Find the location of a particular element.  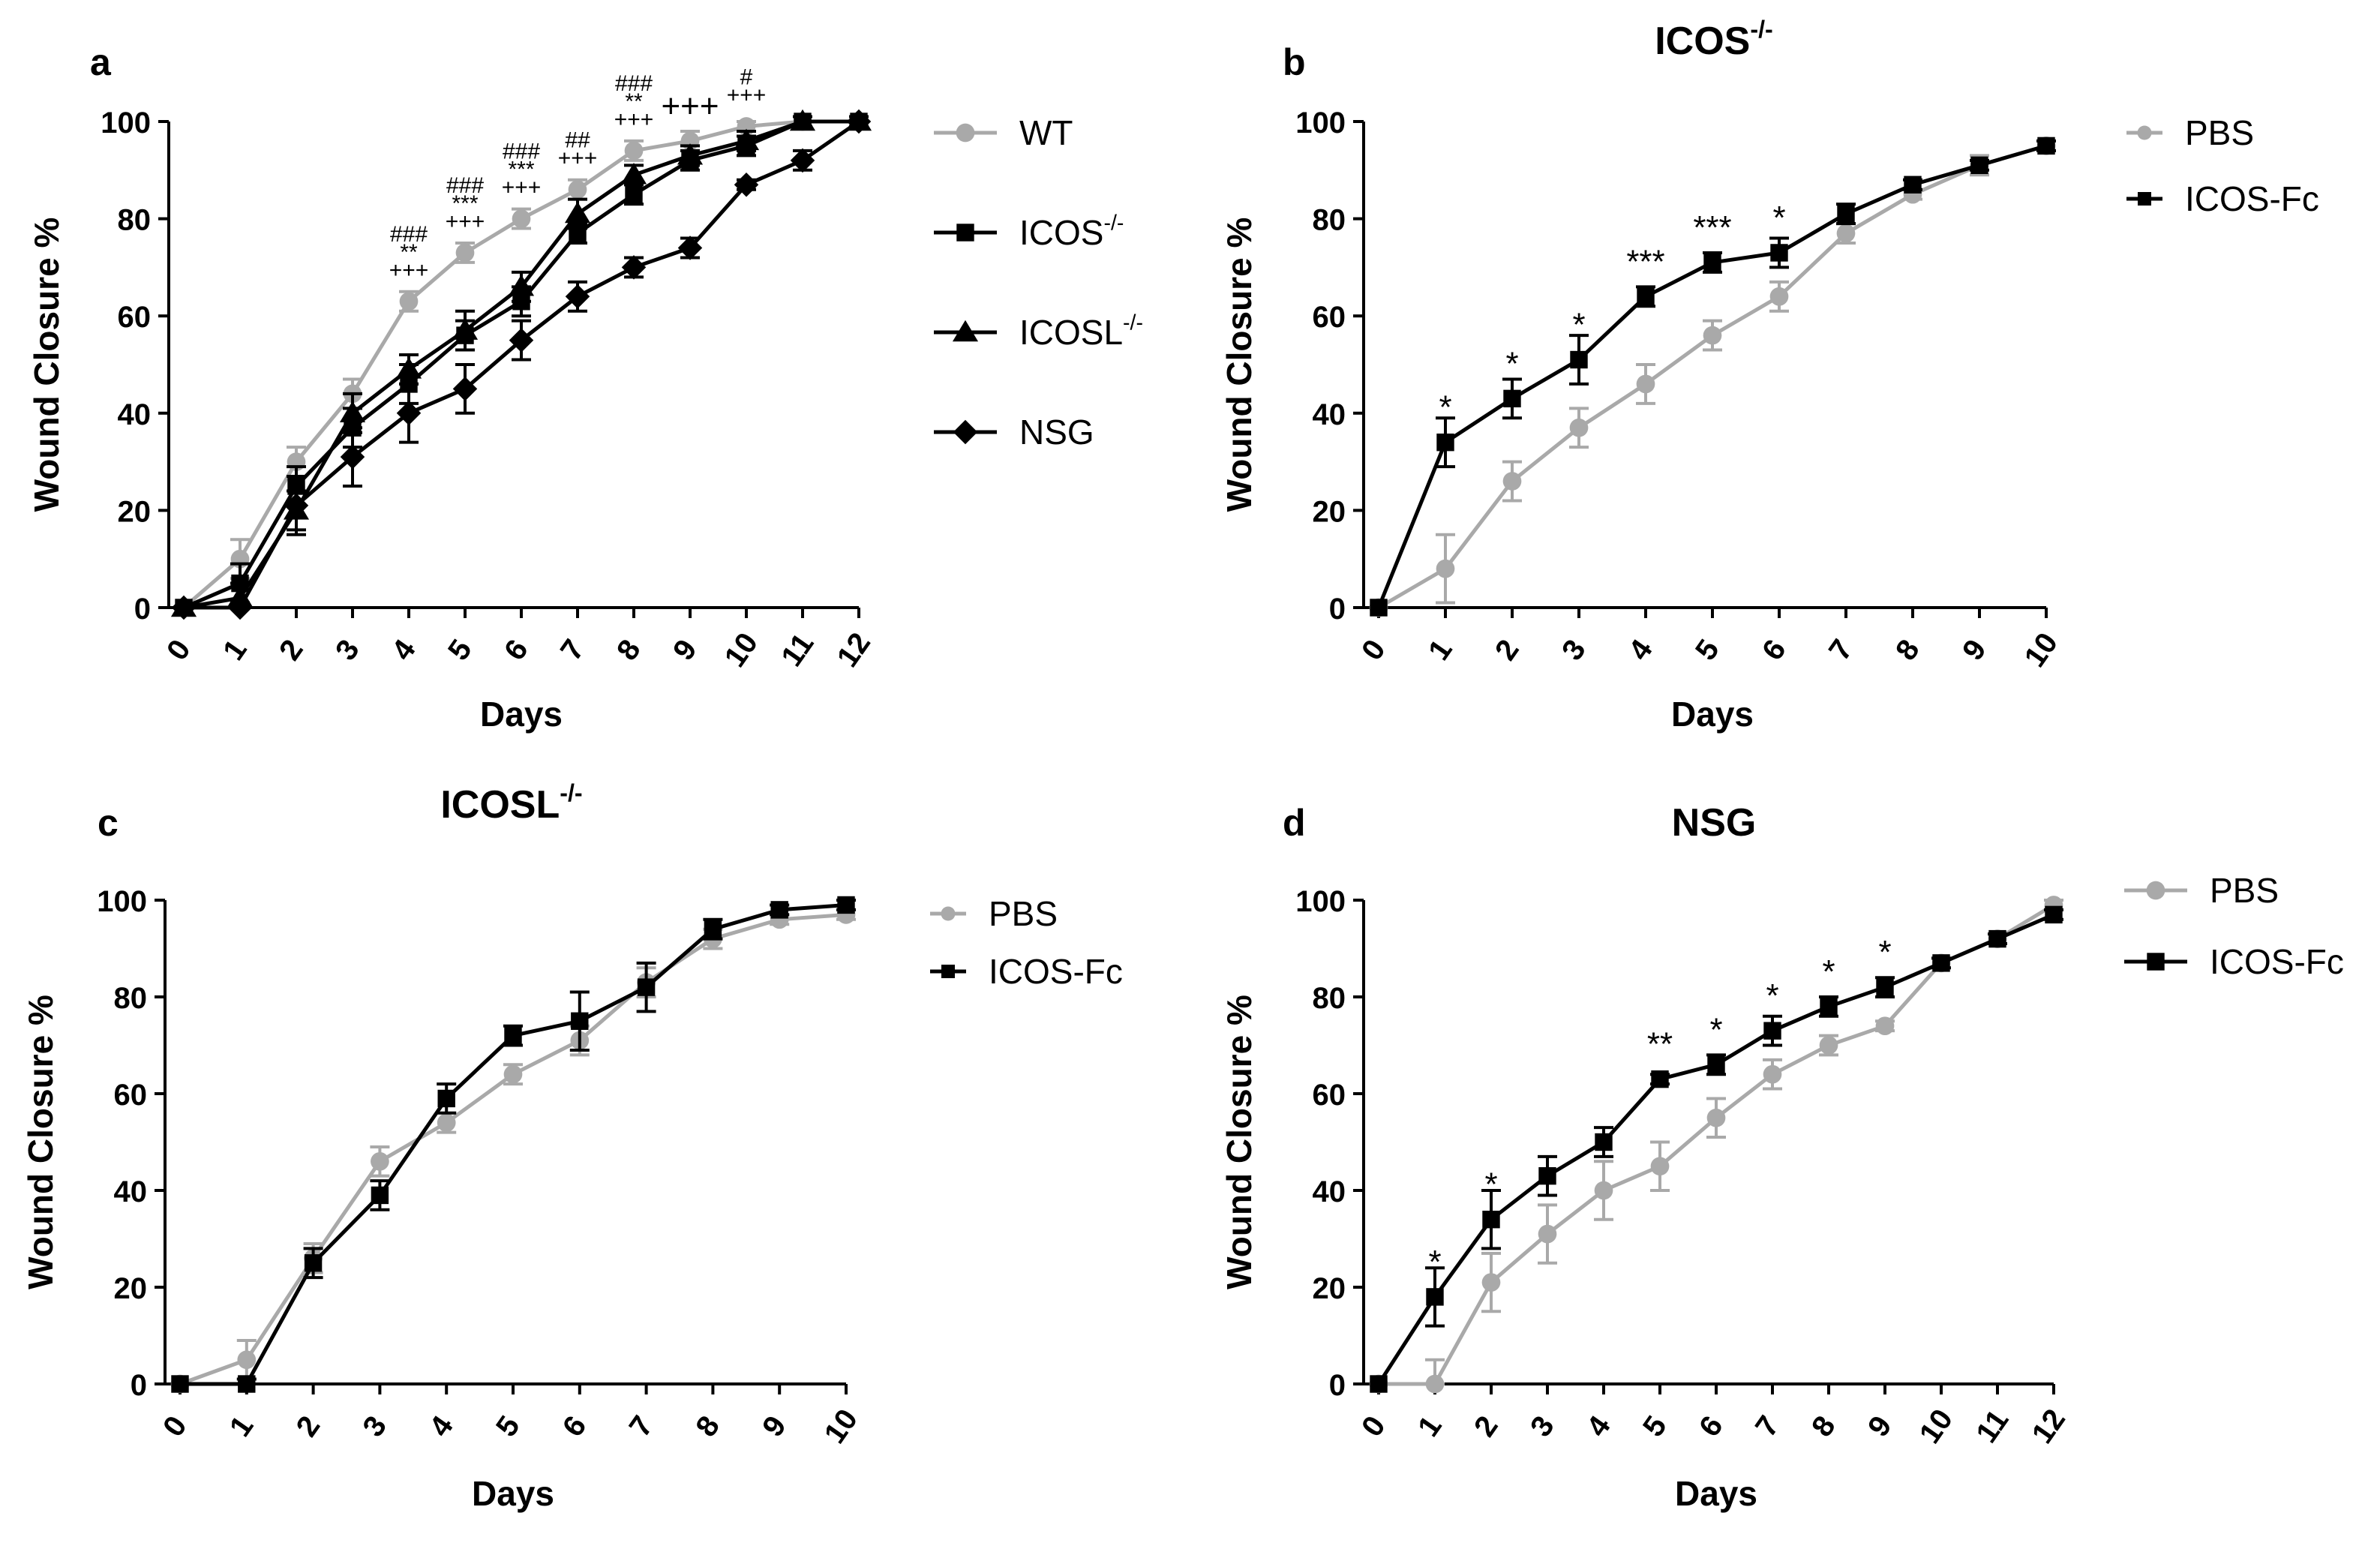

x-tick-label: 2 is located at coordinates (291, 650).